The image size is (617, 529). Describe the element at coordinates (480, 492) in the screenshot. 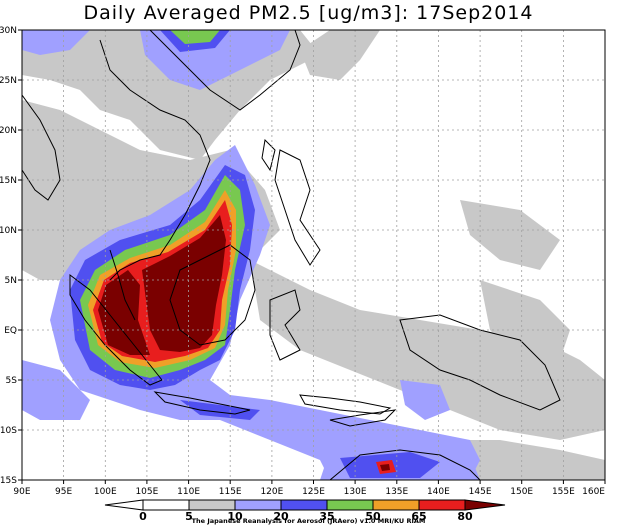

I see `lon-label: 145E` at that location.